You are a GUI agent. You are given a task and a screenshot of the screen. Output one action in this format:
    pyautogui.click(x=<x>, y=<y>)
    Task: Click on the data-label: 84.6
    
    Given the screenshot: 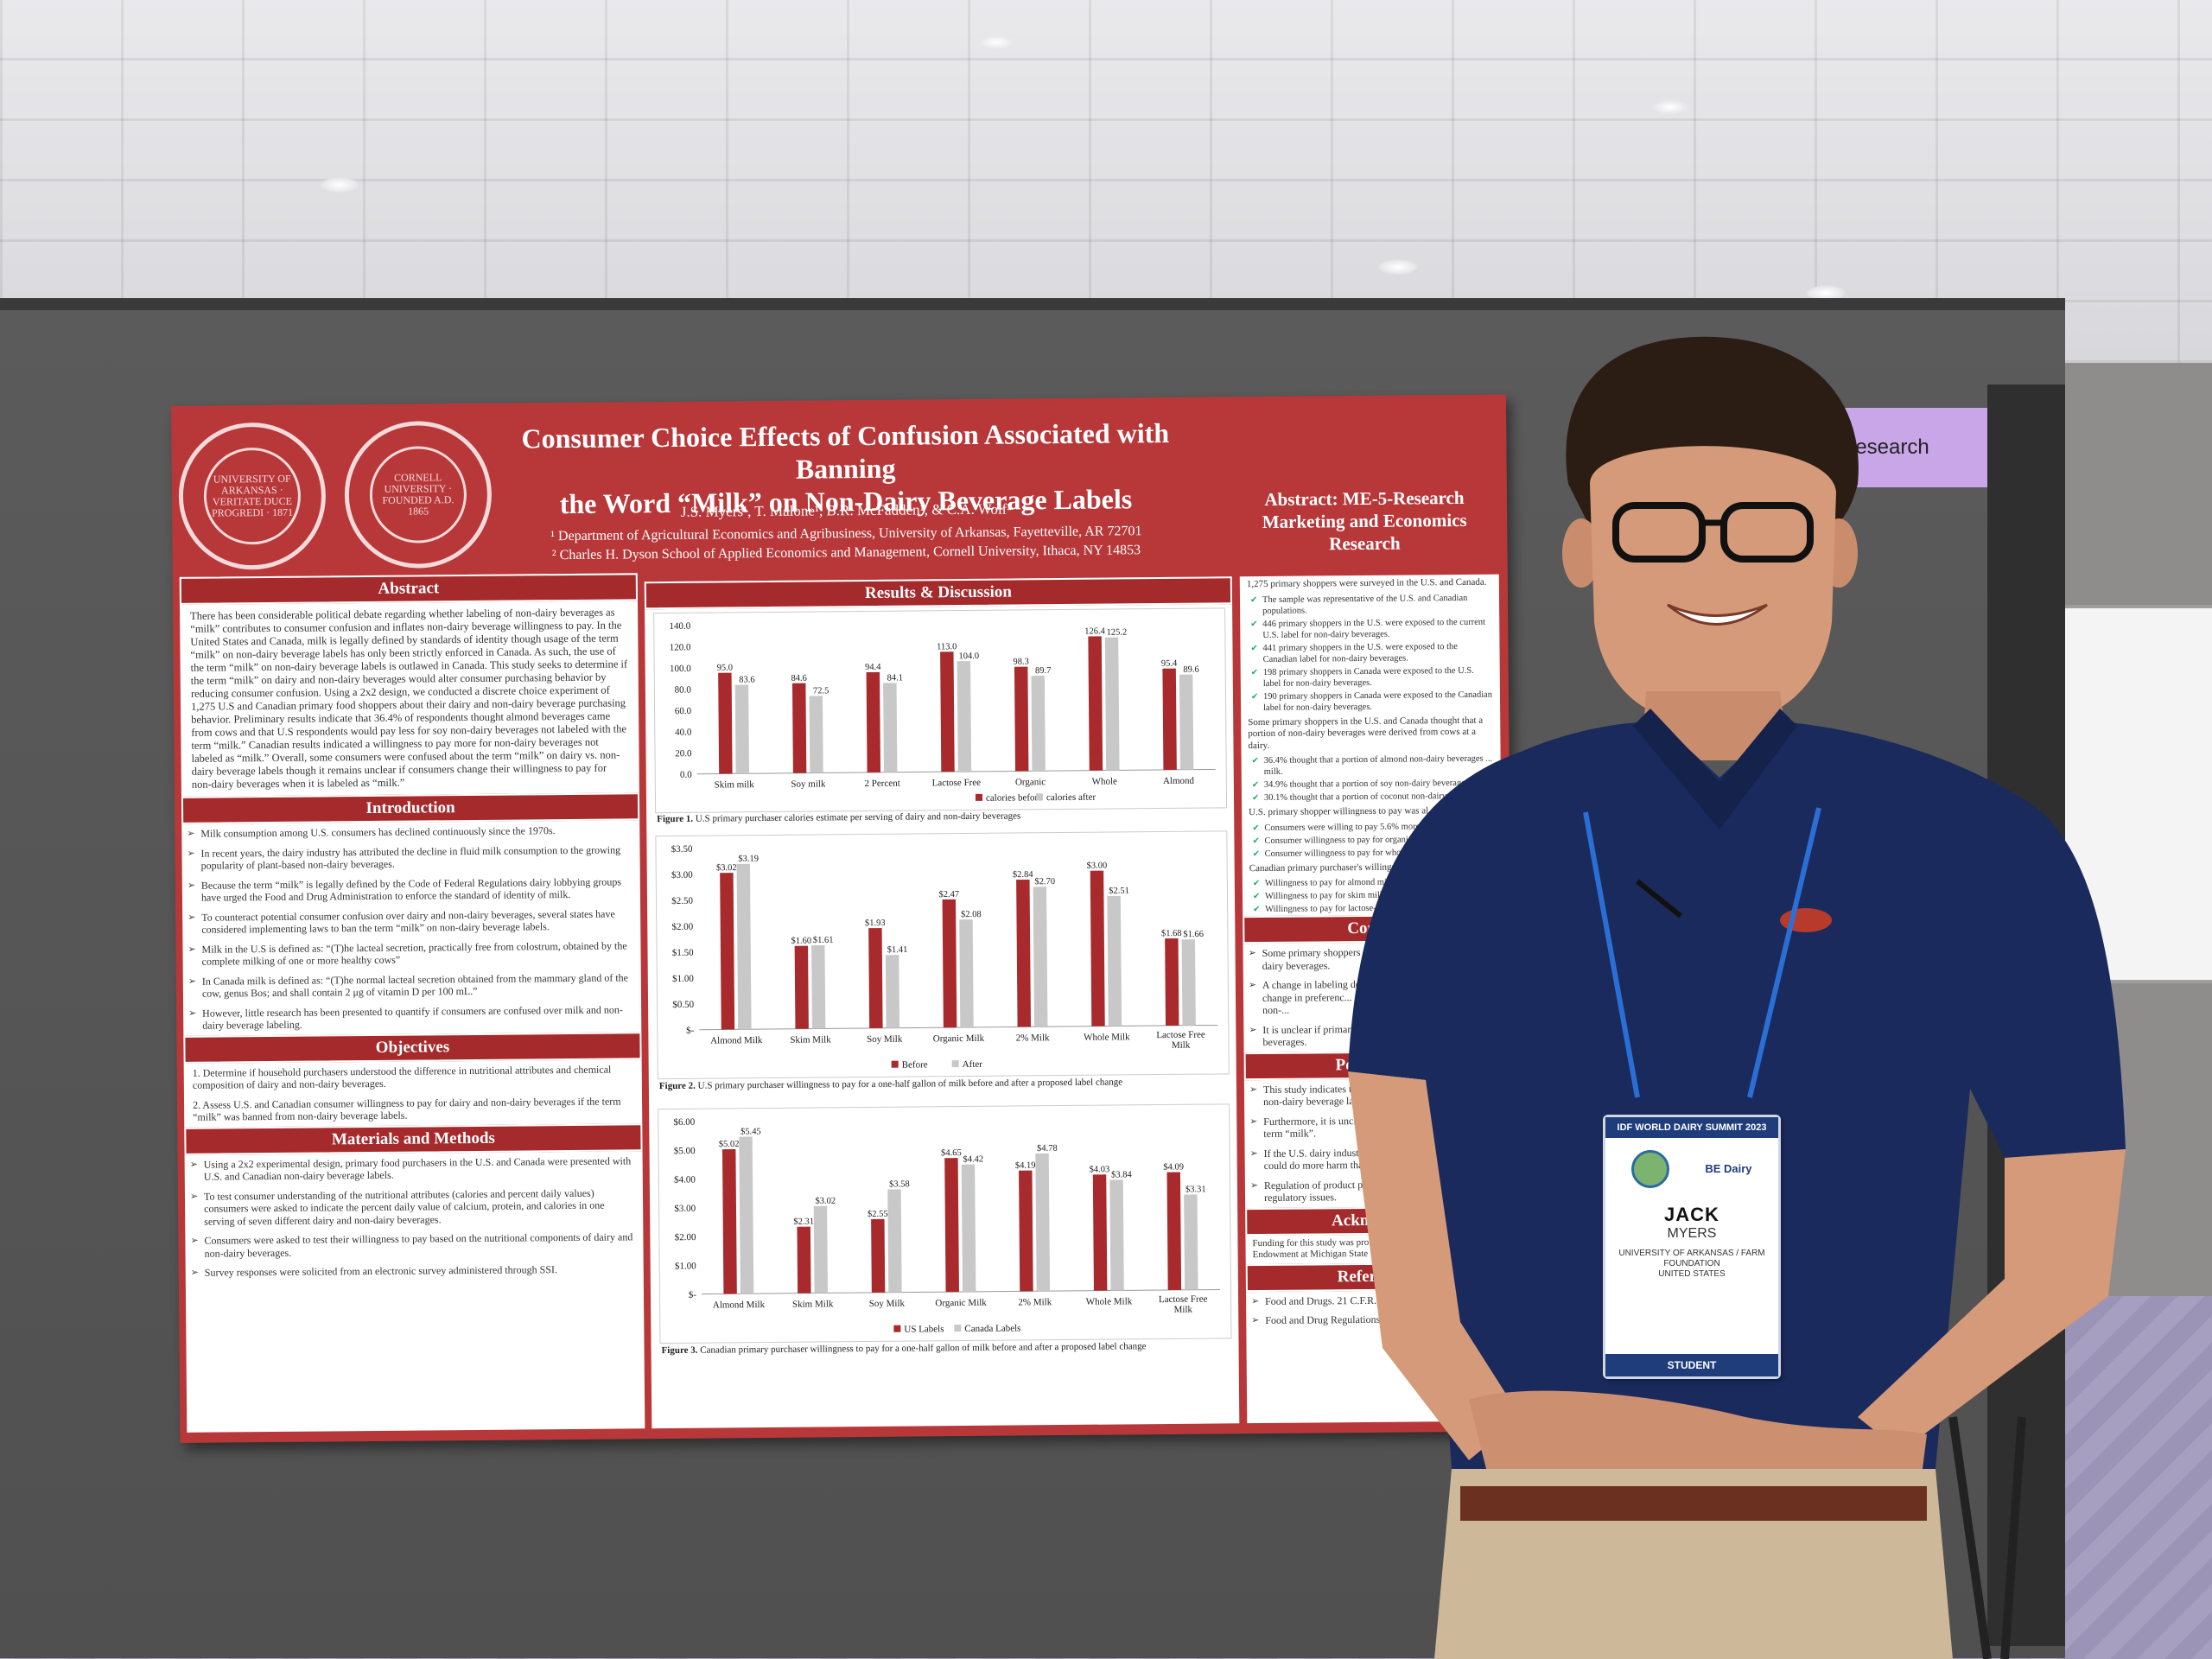 What is the action you would take?
    pyautogui.click(x=798, y=678)
    